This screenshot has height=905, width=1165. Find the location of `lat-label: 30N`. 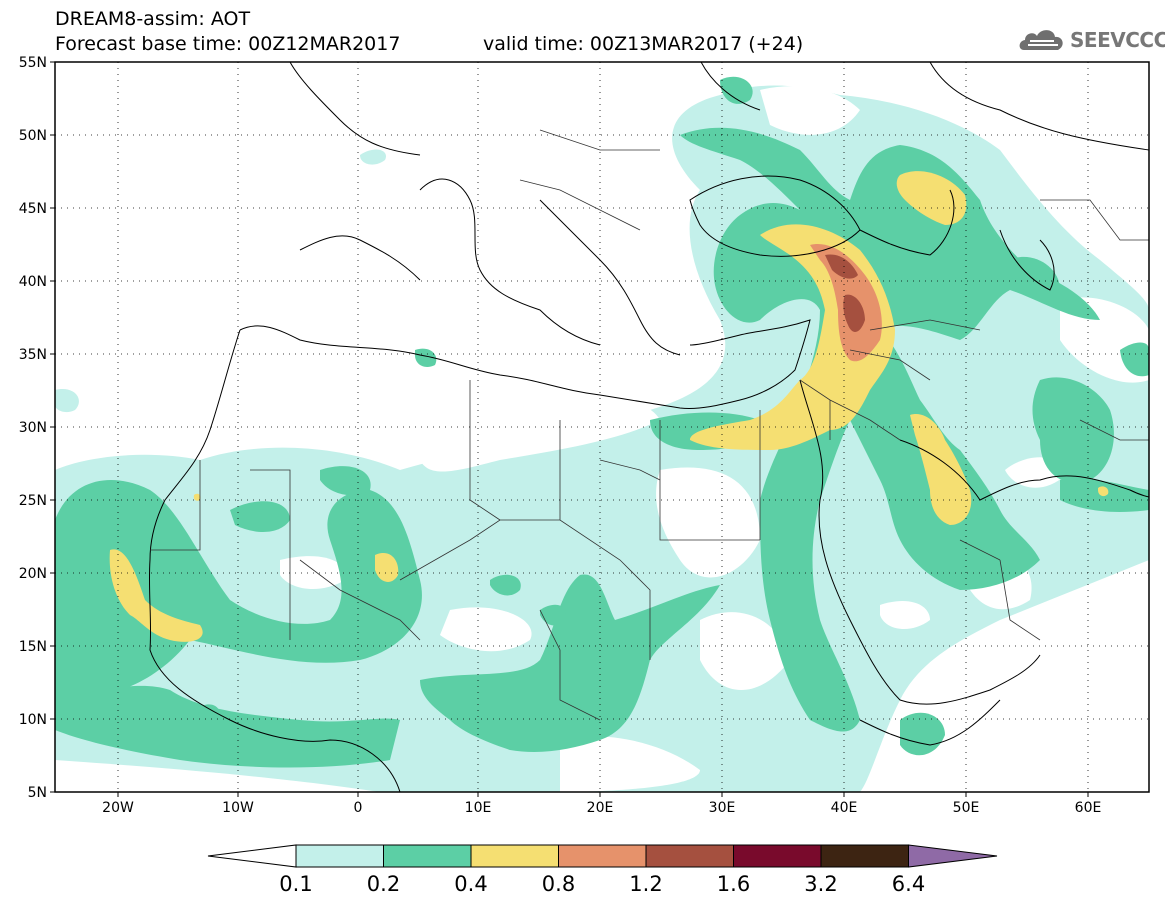

lat-label: 30N is located at coordinates (33, 428).